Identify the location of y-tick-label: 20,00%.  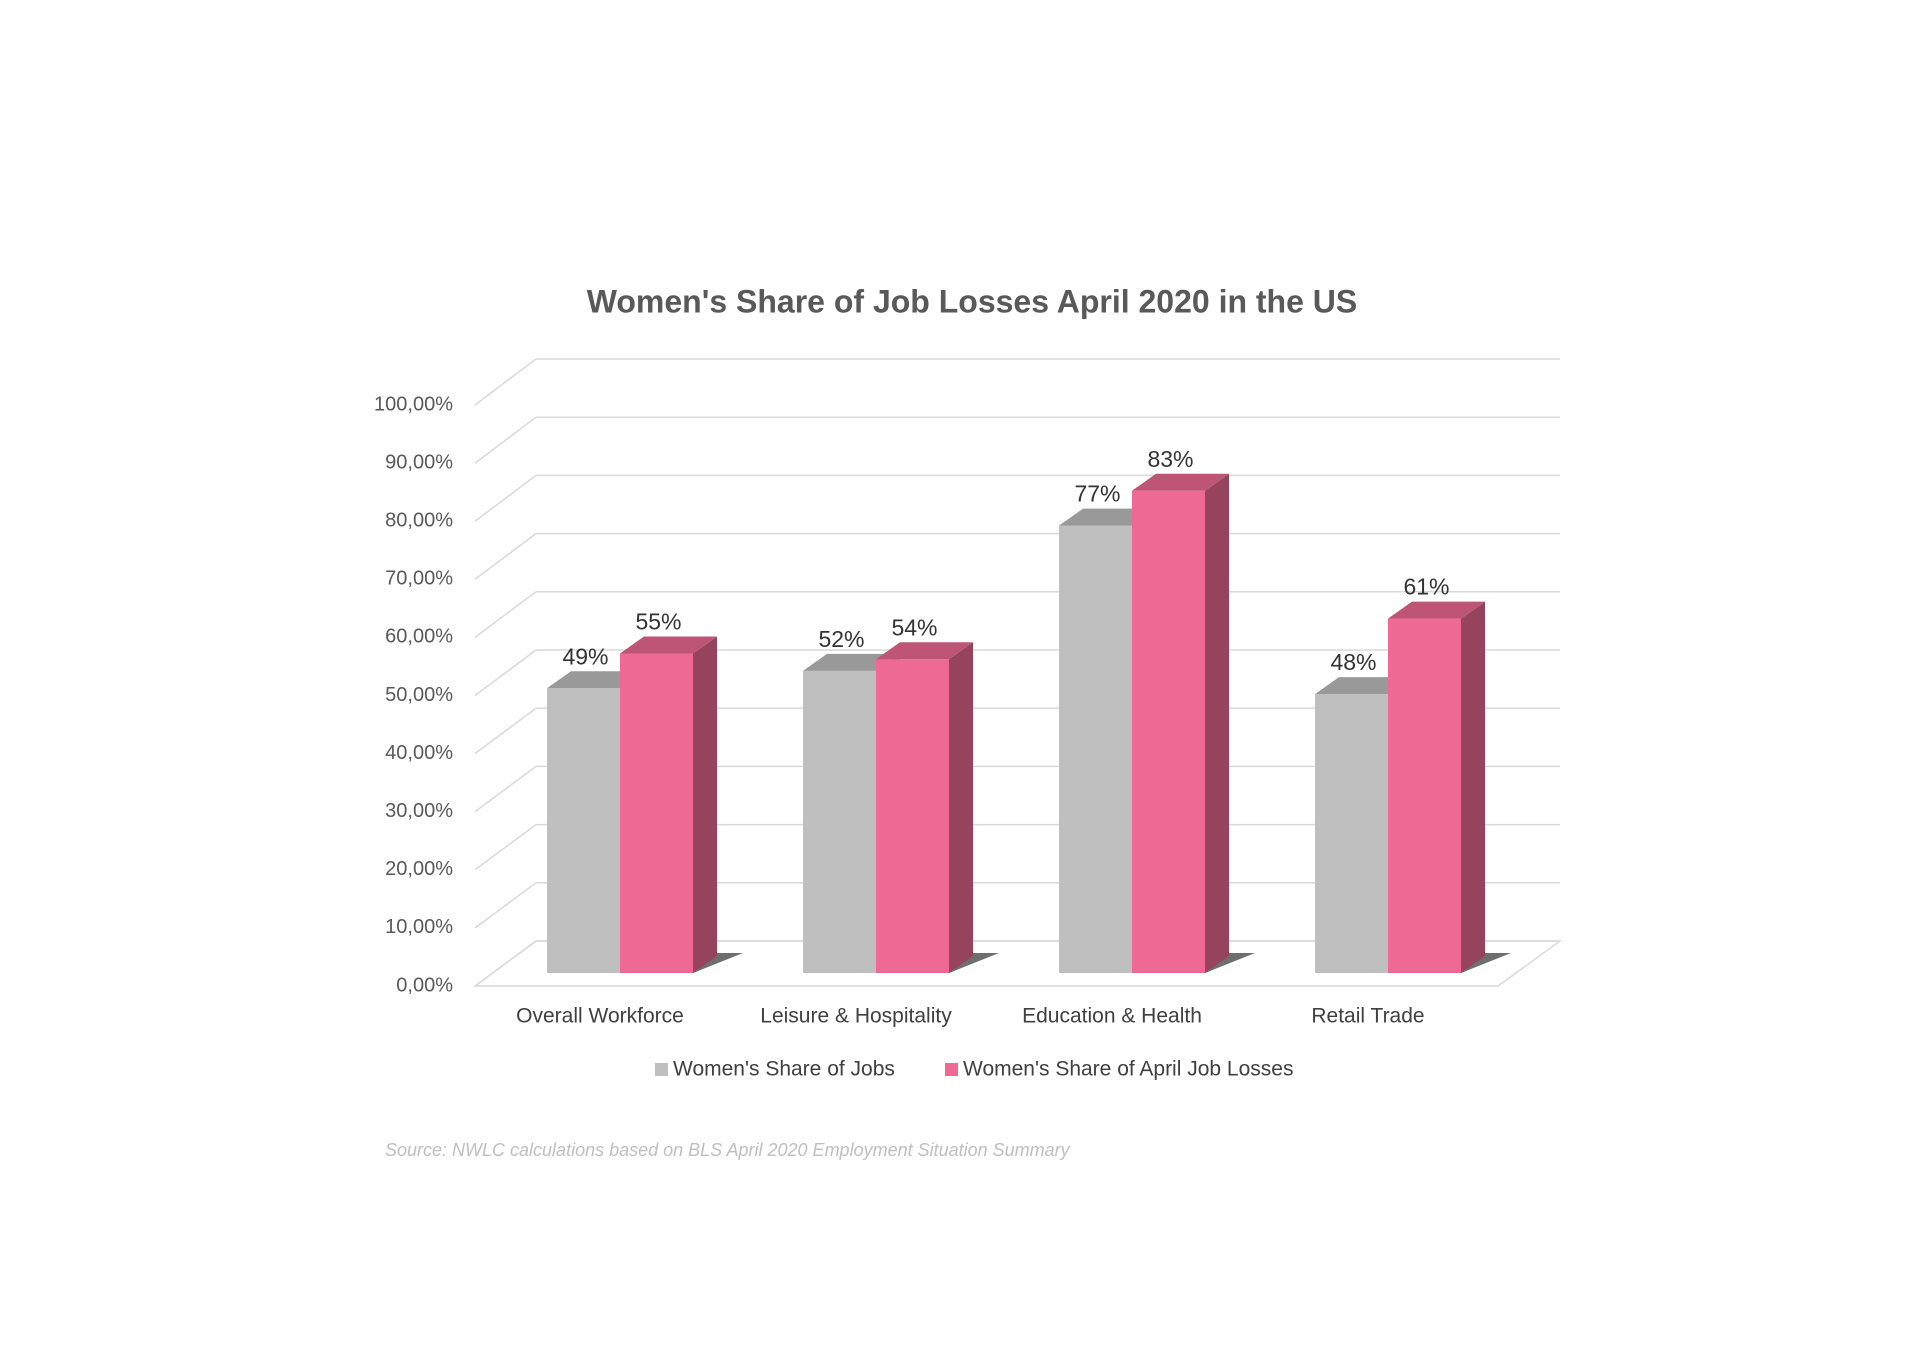
(419, 869).